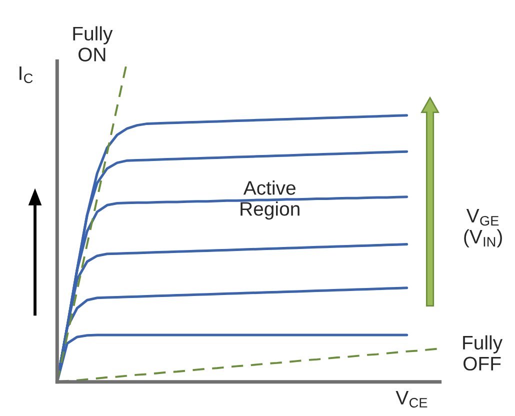  I want to click on annotation: Active Region, so click(270, 200).